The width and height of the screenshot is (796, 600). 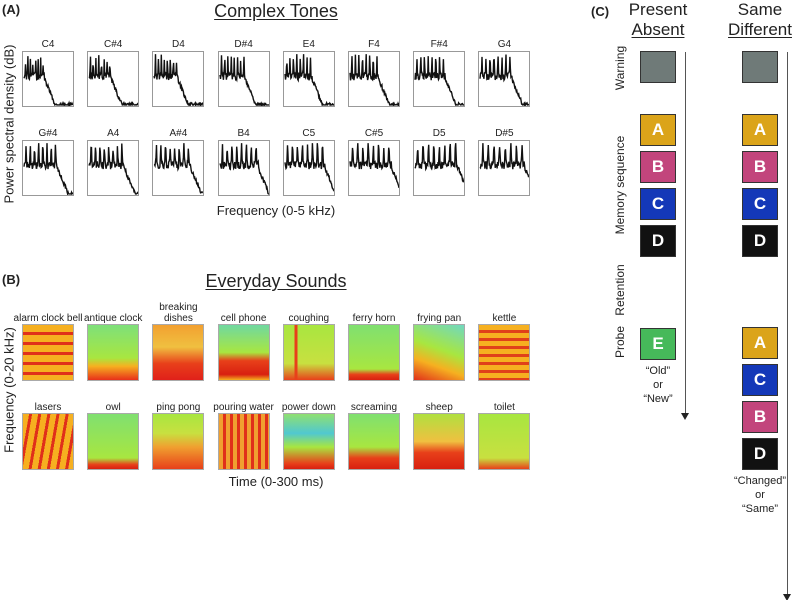 I want to click on response-text: “New”, so click(x=658, y=399).